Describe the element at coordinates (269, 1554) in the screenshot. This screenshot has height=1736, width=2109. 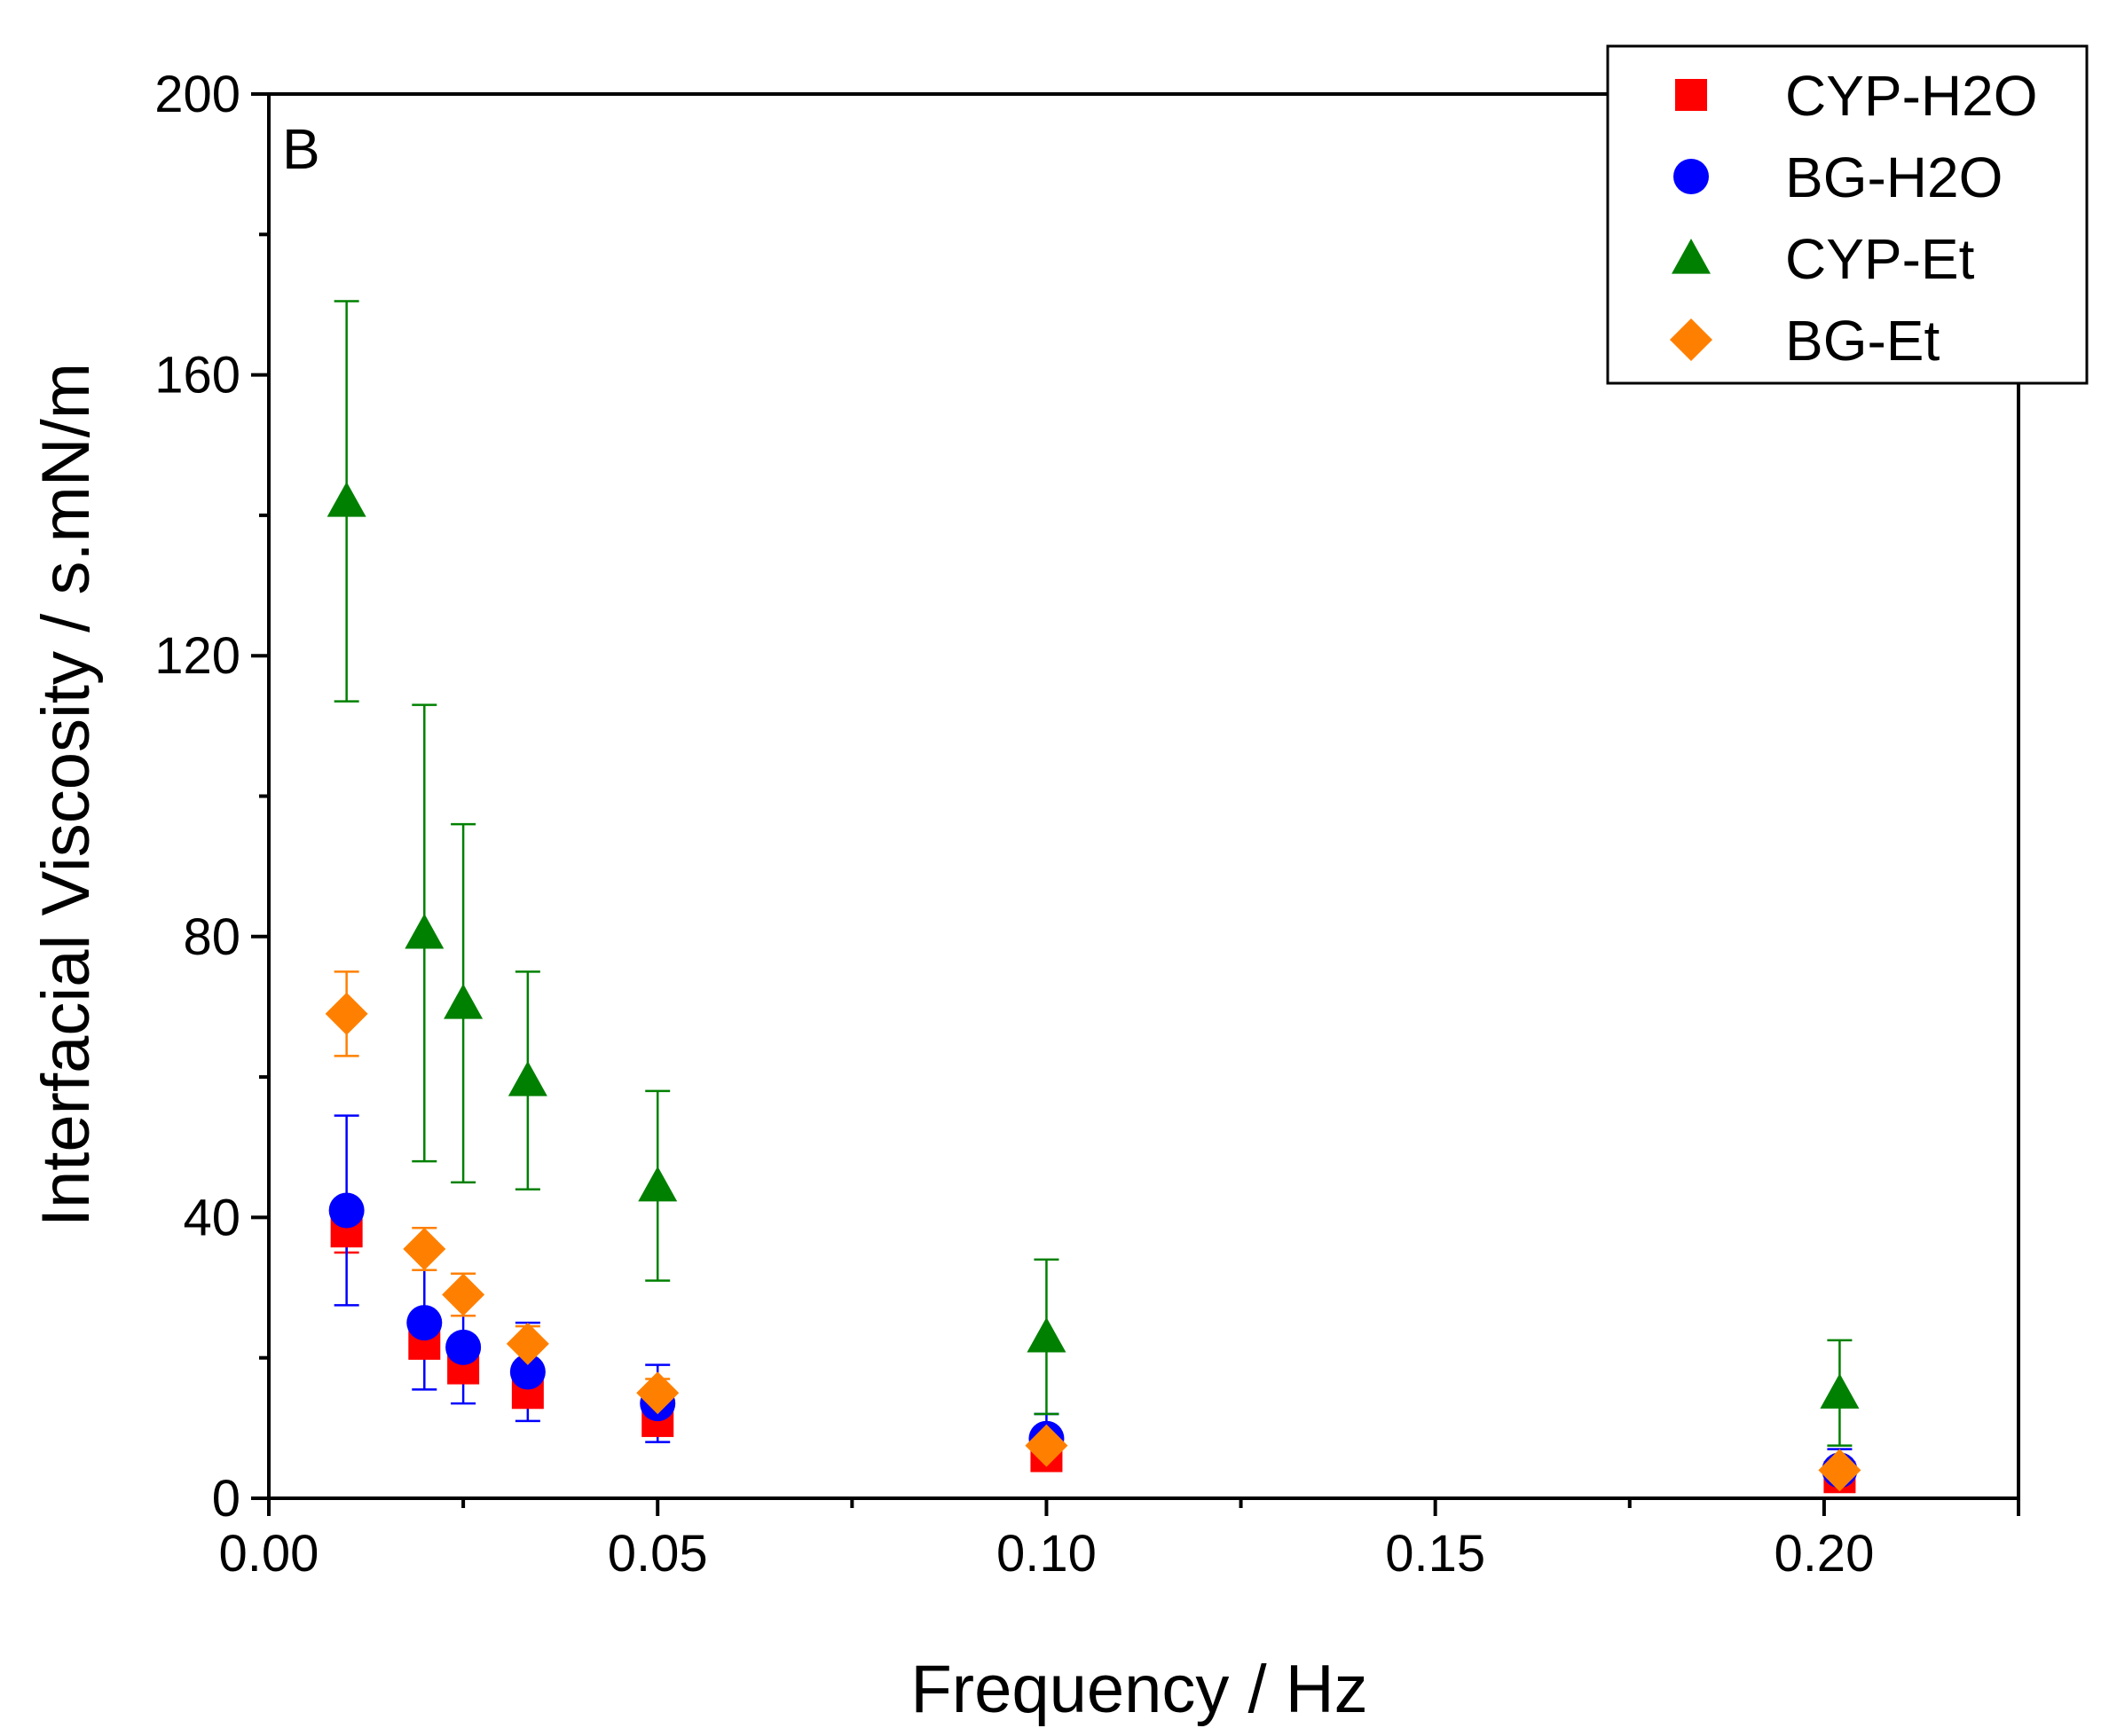
I see `x-tick-label: 0.00` at that location.